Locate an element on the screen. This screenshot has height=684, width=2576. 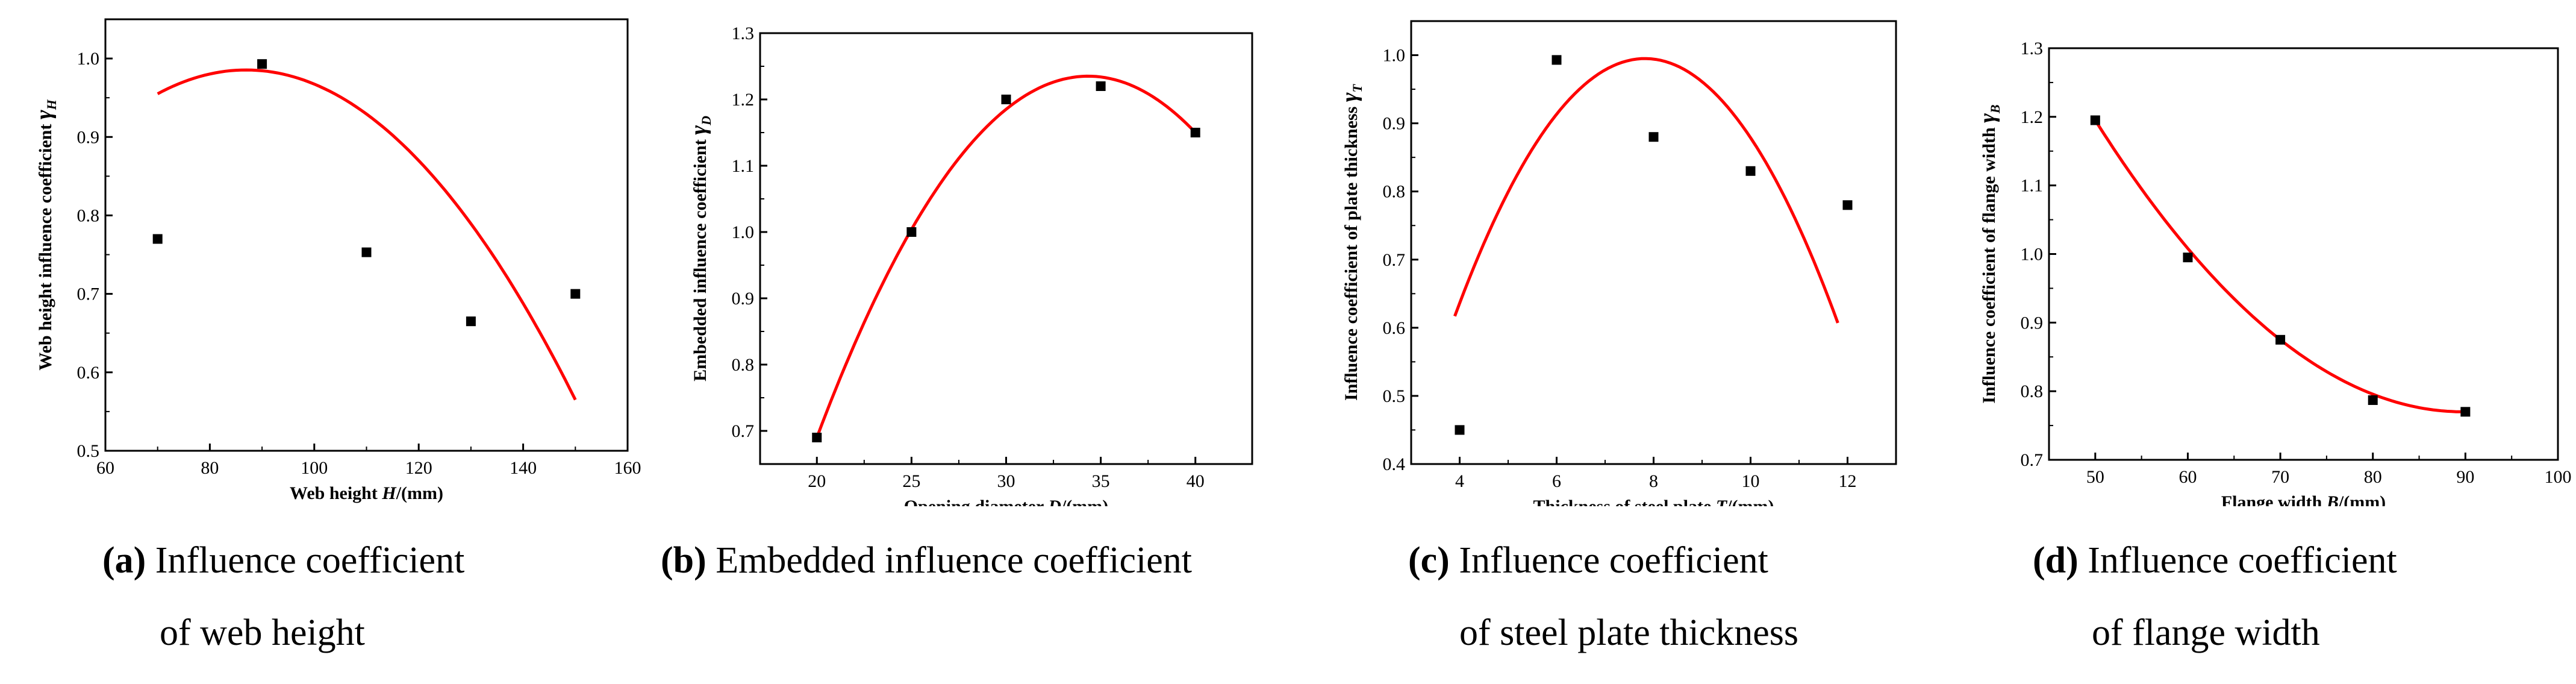
x-tick-label: 160 is located at coordinates (627, 468).